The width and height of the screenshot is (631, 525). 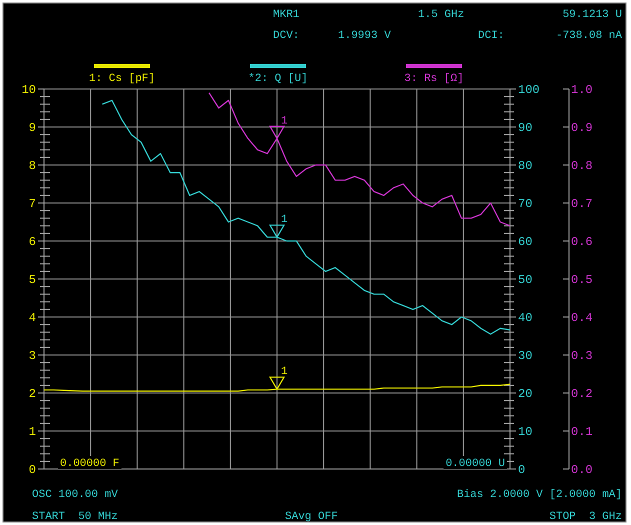 I want to click on text: 1: Cs [pF], so click(x=122, y=79).